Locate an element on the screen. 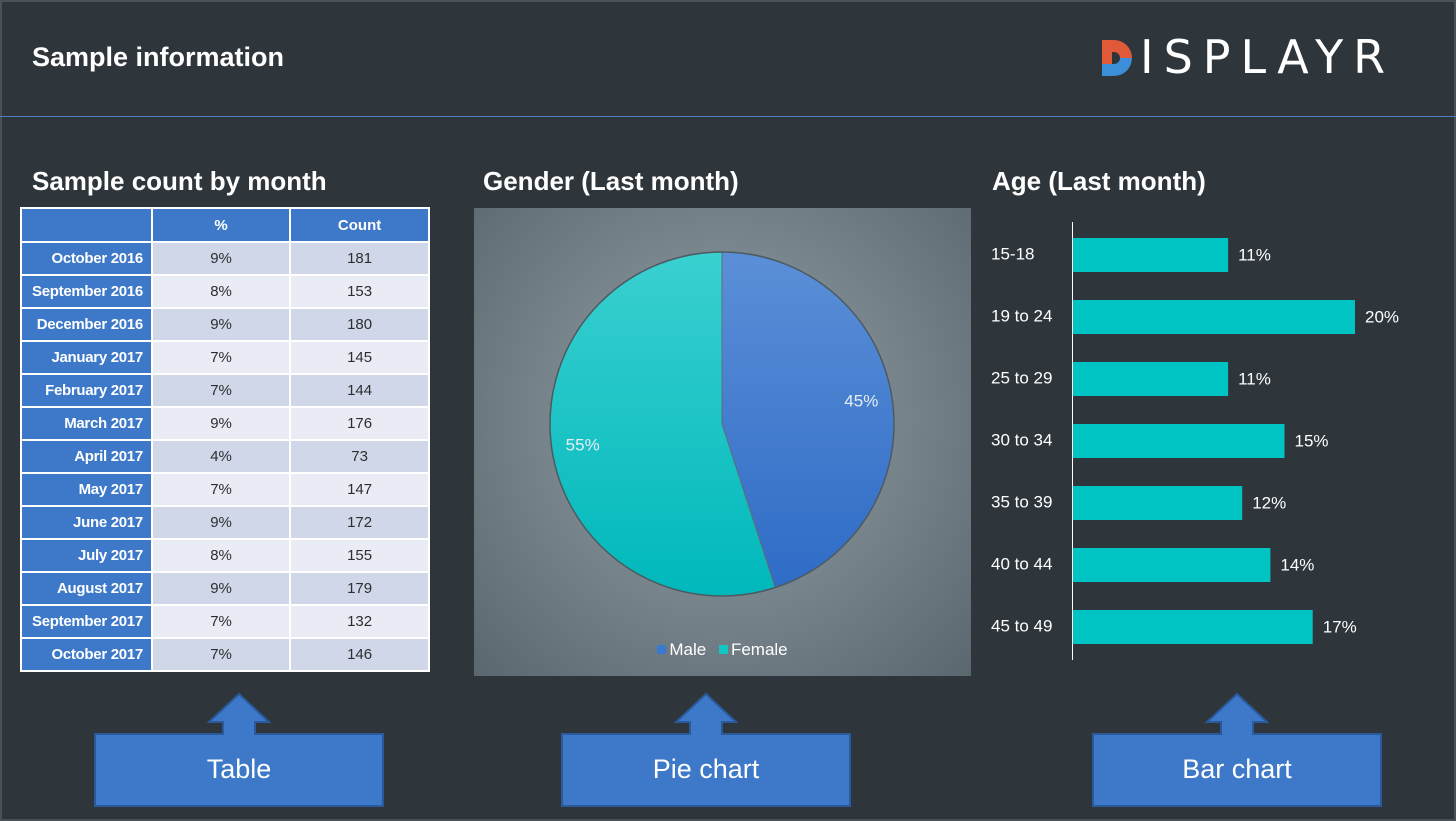  table-row-label: May 2017 is located at coordinates (86, 489).